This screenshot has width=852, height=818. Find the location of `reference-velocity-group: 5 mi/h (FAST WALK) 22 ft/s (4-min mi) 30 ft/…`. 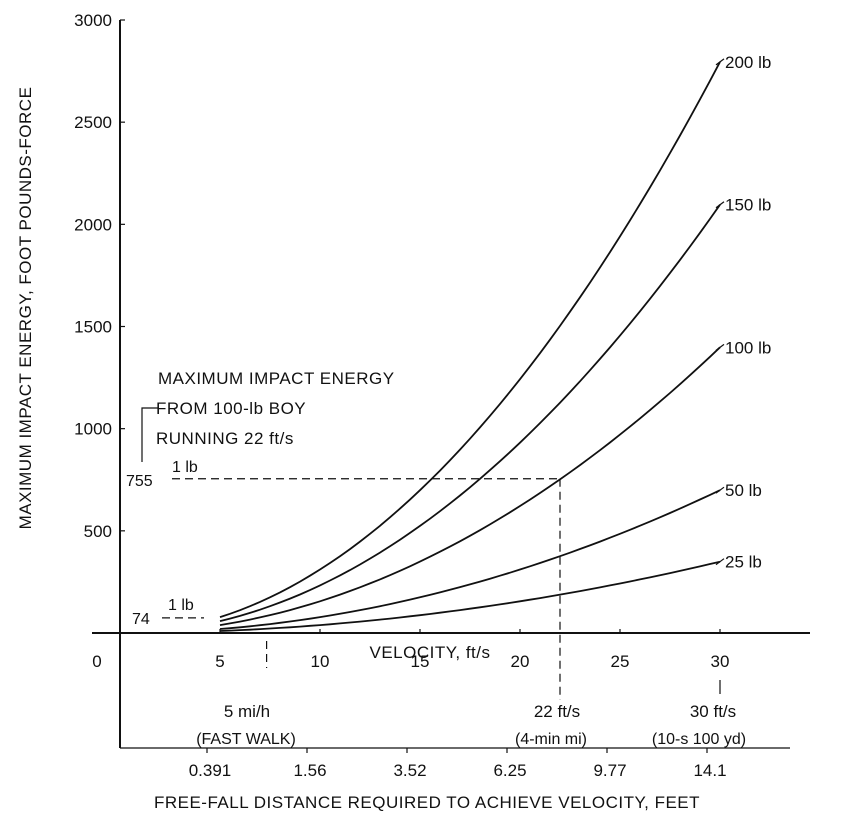

reference-velocity-group: 5 mi/h (FAST WALK) 22 ft/s (4-min mi) 30 ft/… is located at coordinates (471, 725).